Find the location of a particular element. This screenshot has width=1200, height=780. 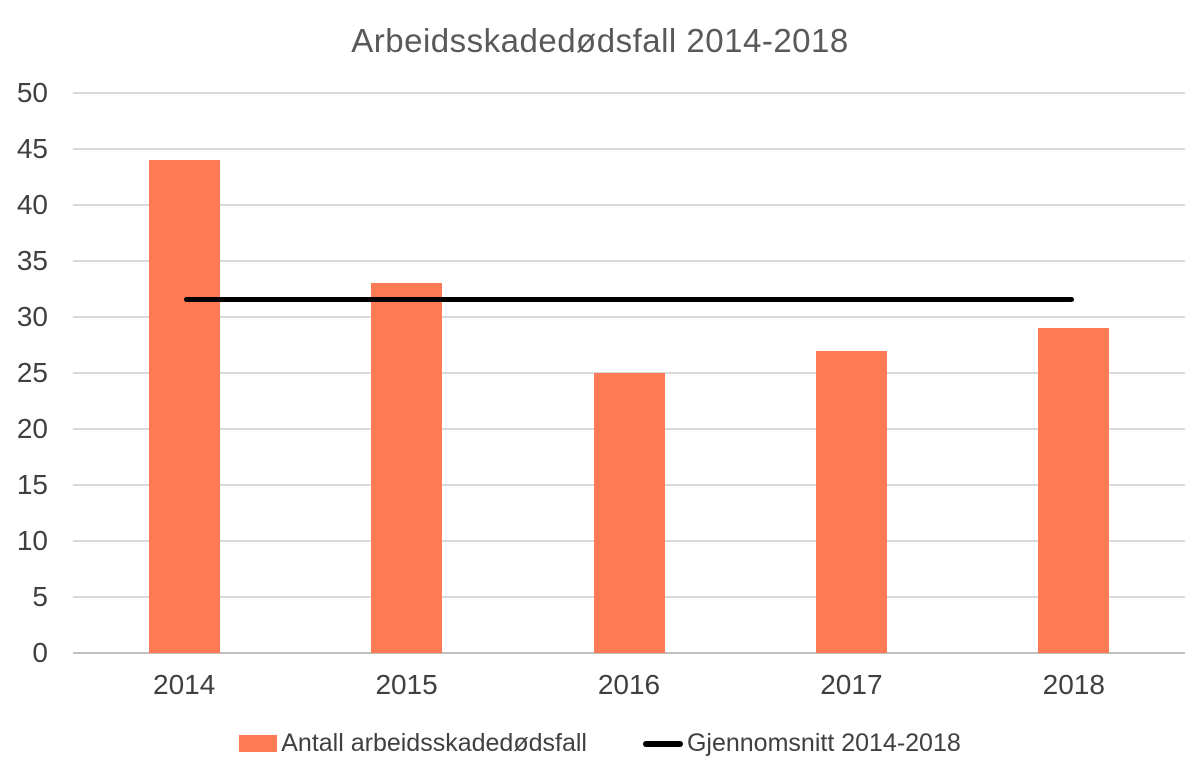

x-tick-label-2018: 2018 is located at coordinates (1073, 684).